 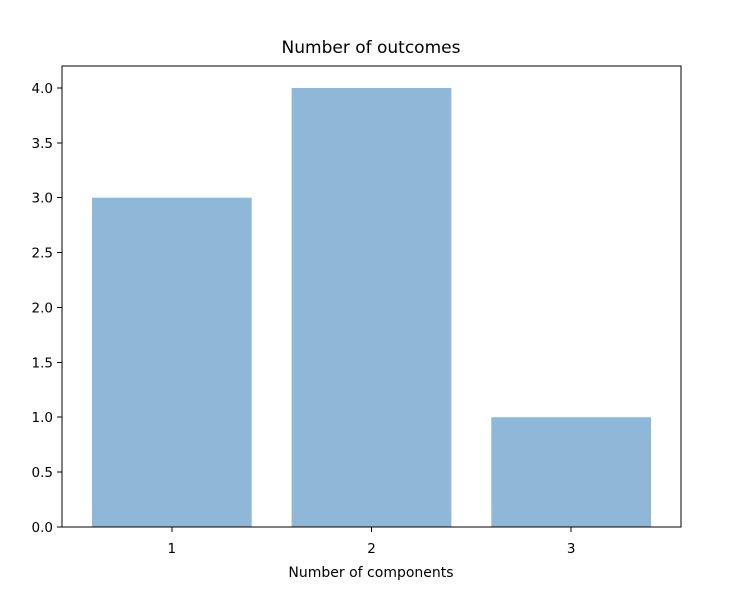 What do you see at coordinates (571, 549) in the screenshot?
I see `x-tick-label: 3` at bounding box center [571, 549].